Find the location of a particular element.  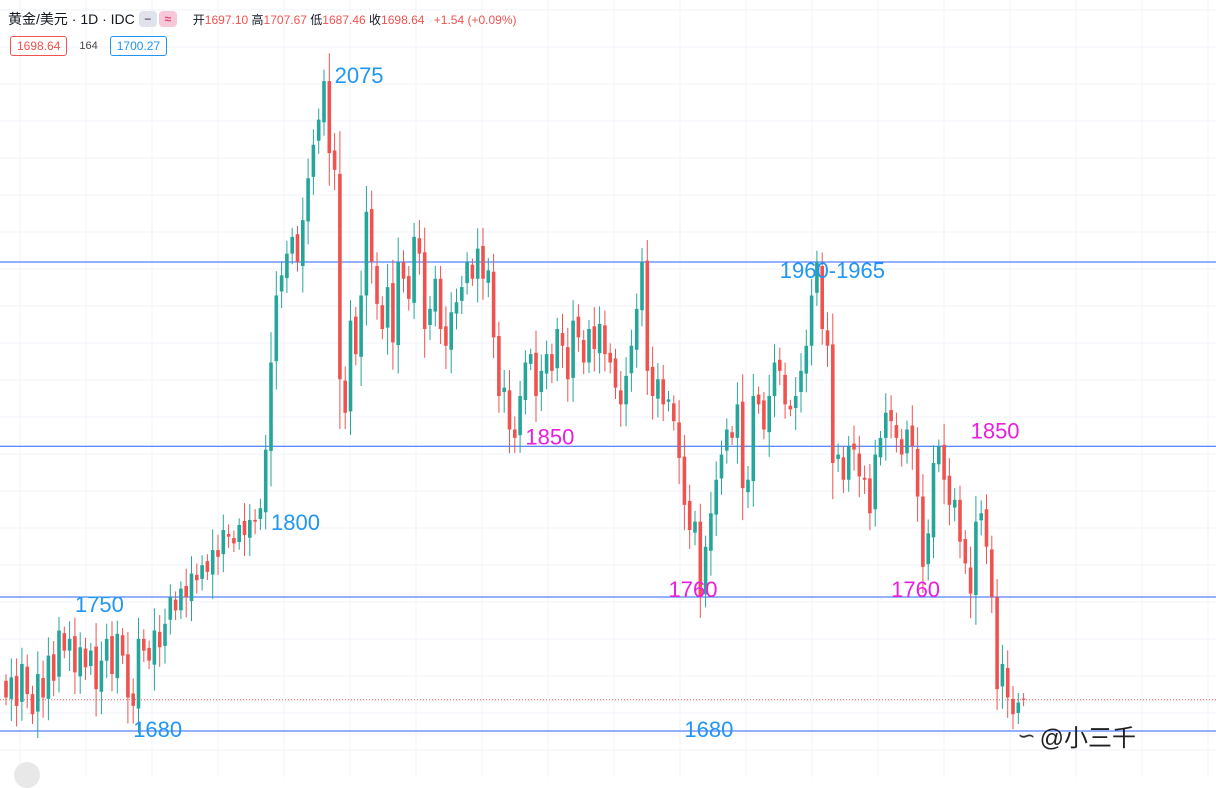

sell-price-button: 1698.64 is located at coordinates (39, 46).